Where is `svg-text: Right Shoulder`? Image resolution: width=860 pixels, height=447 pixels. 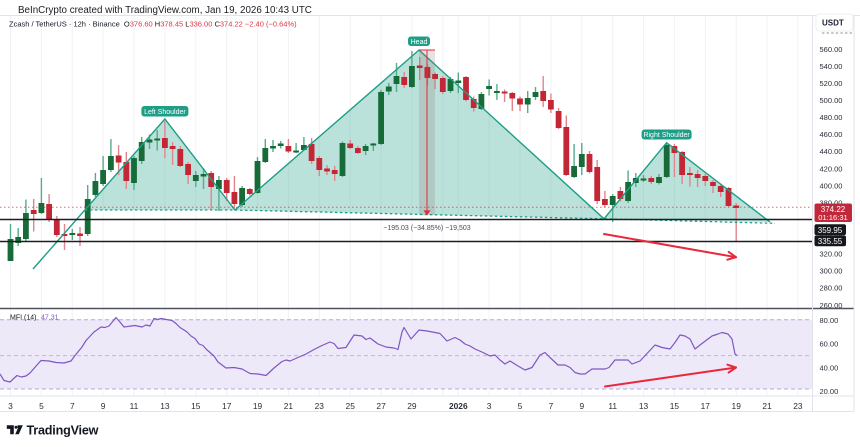 svg-text: Right Shoulder is located at coordinates (666, 135).